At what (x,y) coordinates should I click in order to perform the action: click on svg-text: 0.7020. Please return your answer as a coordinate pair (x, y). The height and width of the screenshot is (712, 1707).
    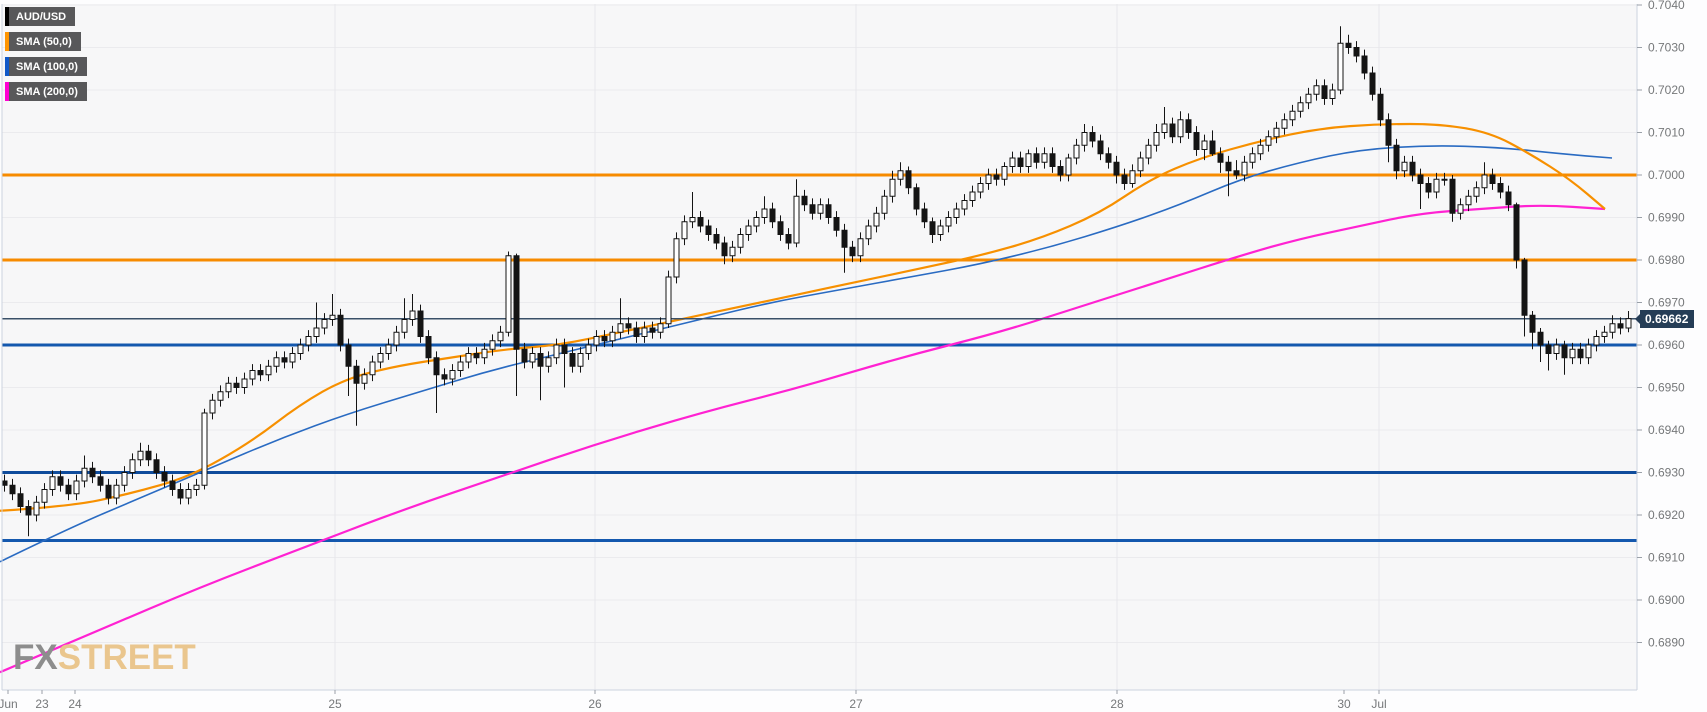
    Looking at the image, I should click on (1666, 90).